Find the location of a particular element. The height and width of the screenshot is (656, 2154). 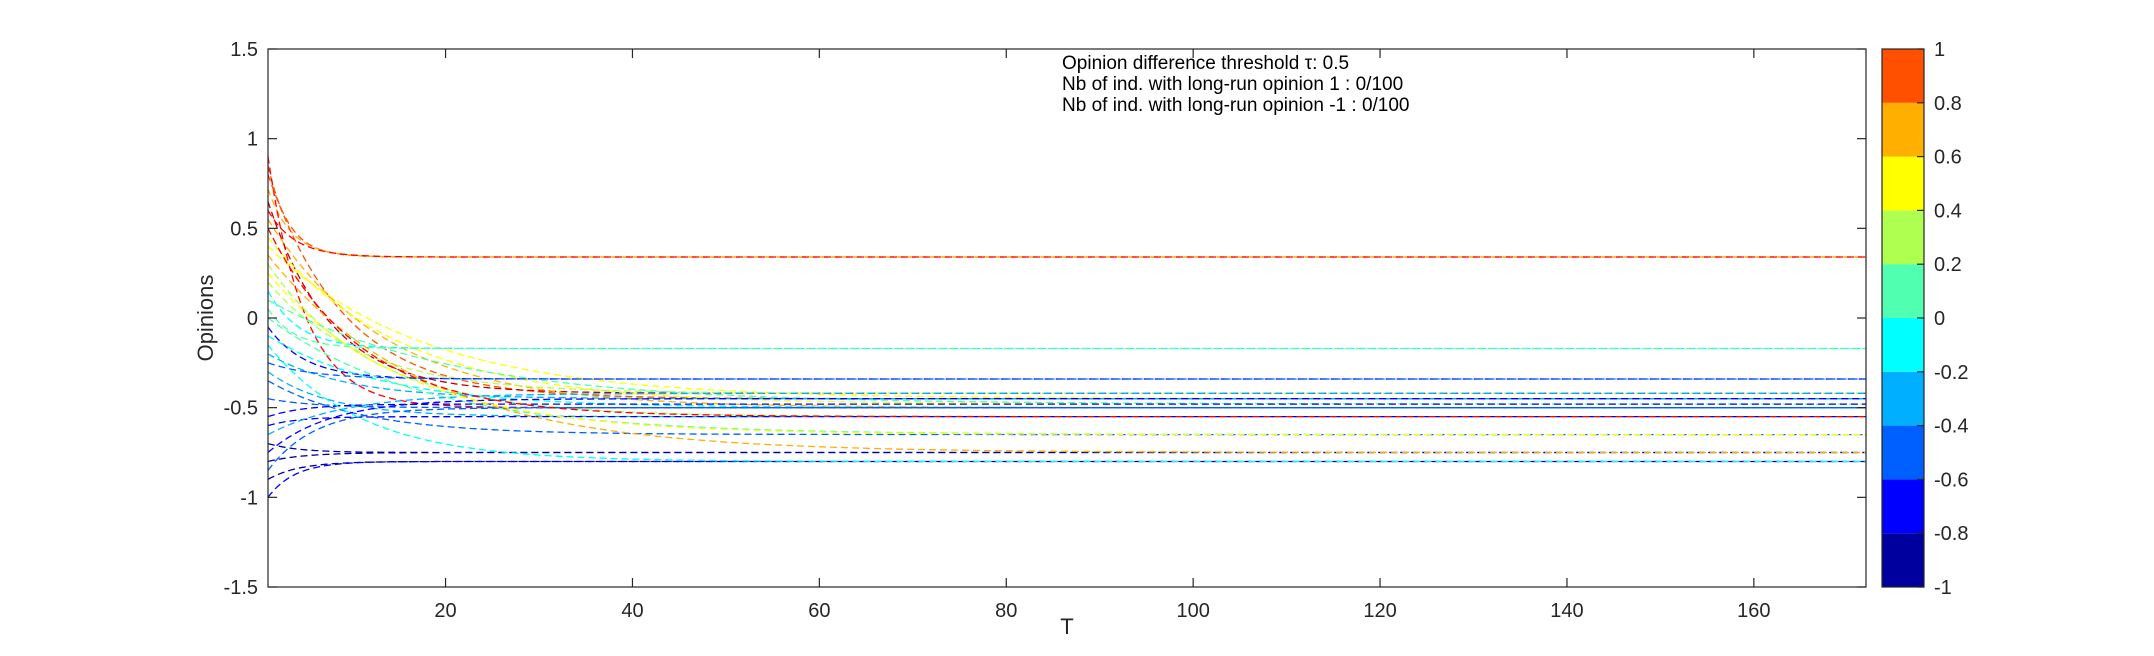

colorbar-ticks: 1 0.8 0.6 0.4 0.2 0 -0.2 -0.4 -0.6 -0.8 -1 is located at coordinates (1942, 319).